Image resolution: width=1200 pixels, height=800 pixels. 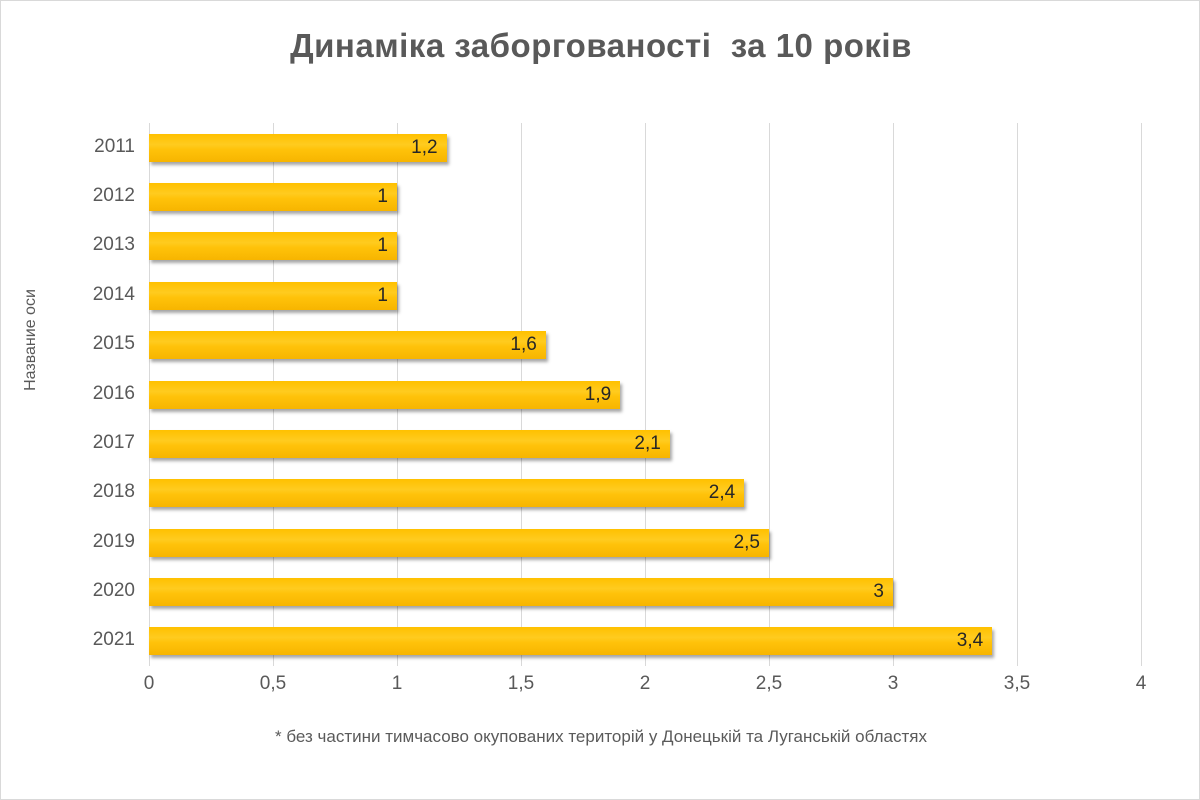 I want to click on x-axis-label-3: 3, so click(x=893, y=683).